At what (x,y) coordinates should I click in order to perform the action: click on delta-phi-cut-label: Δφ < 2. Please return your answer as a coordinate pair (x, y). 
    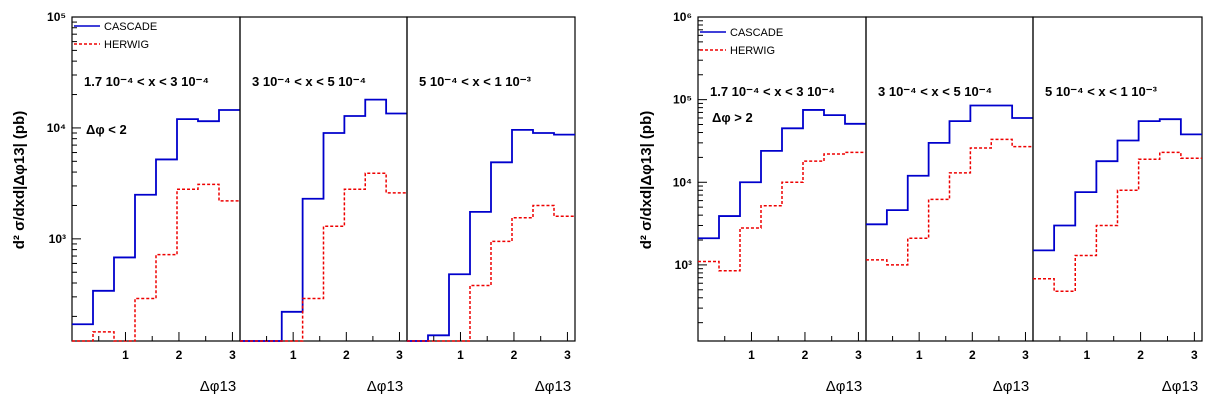
    Looking at the image, I should click on (106, 129).